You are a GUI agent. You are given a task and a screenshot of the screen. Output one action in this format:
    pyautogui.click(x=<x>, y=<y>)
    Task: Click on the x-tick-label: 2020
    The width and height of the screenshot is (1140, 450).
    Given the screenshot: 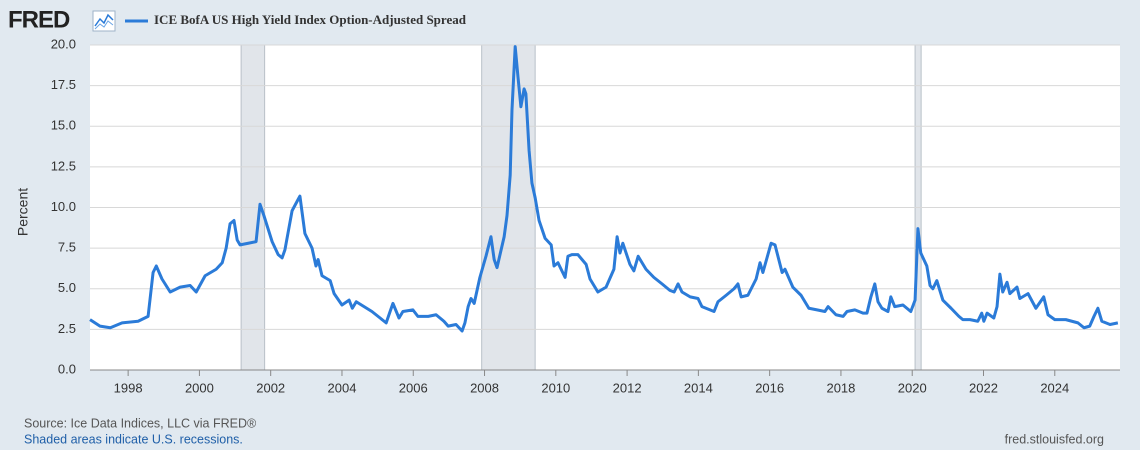 What is the action you would take?
    pyautogui.click(x=912, y=387)
    